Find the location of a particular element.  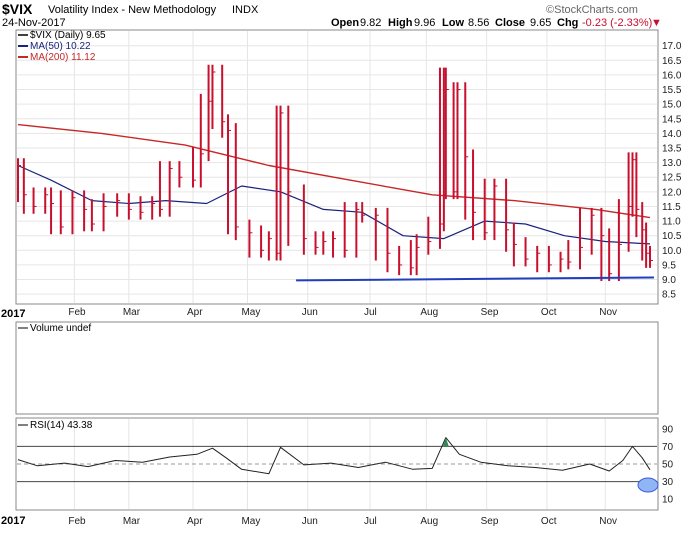

price-ytick-label: 12.5 is located at coordinates (672, 178).